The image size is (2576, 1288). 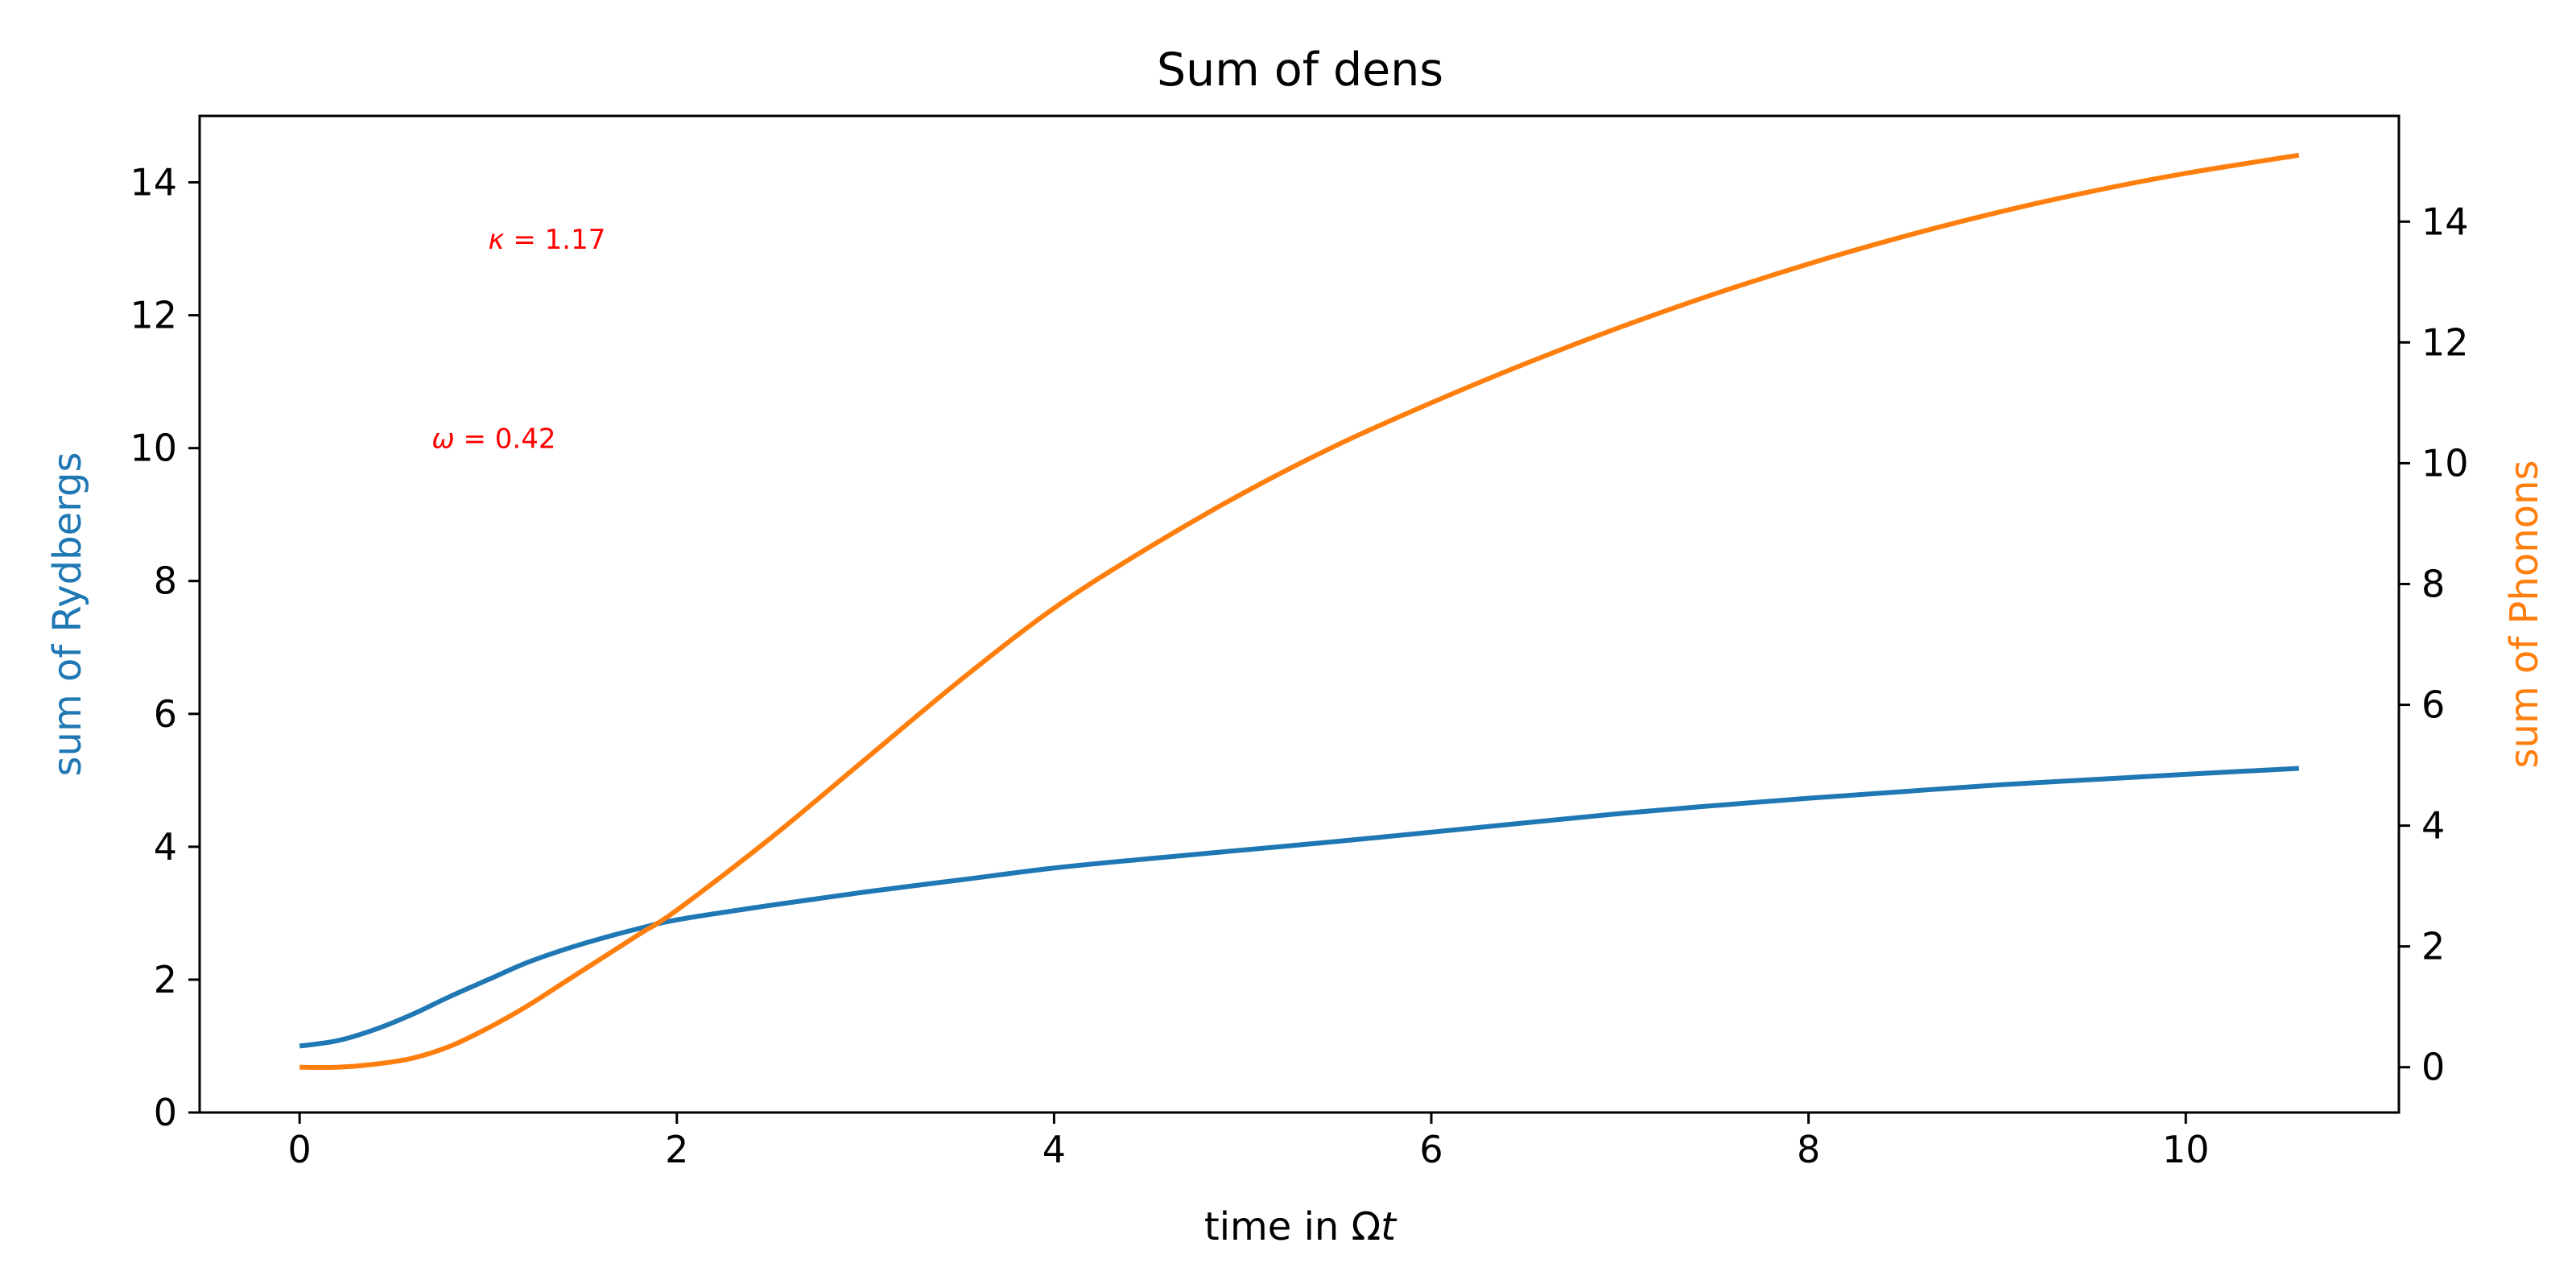 I want to click on annotation-value: = 0.42, so click(x=505, y=439).